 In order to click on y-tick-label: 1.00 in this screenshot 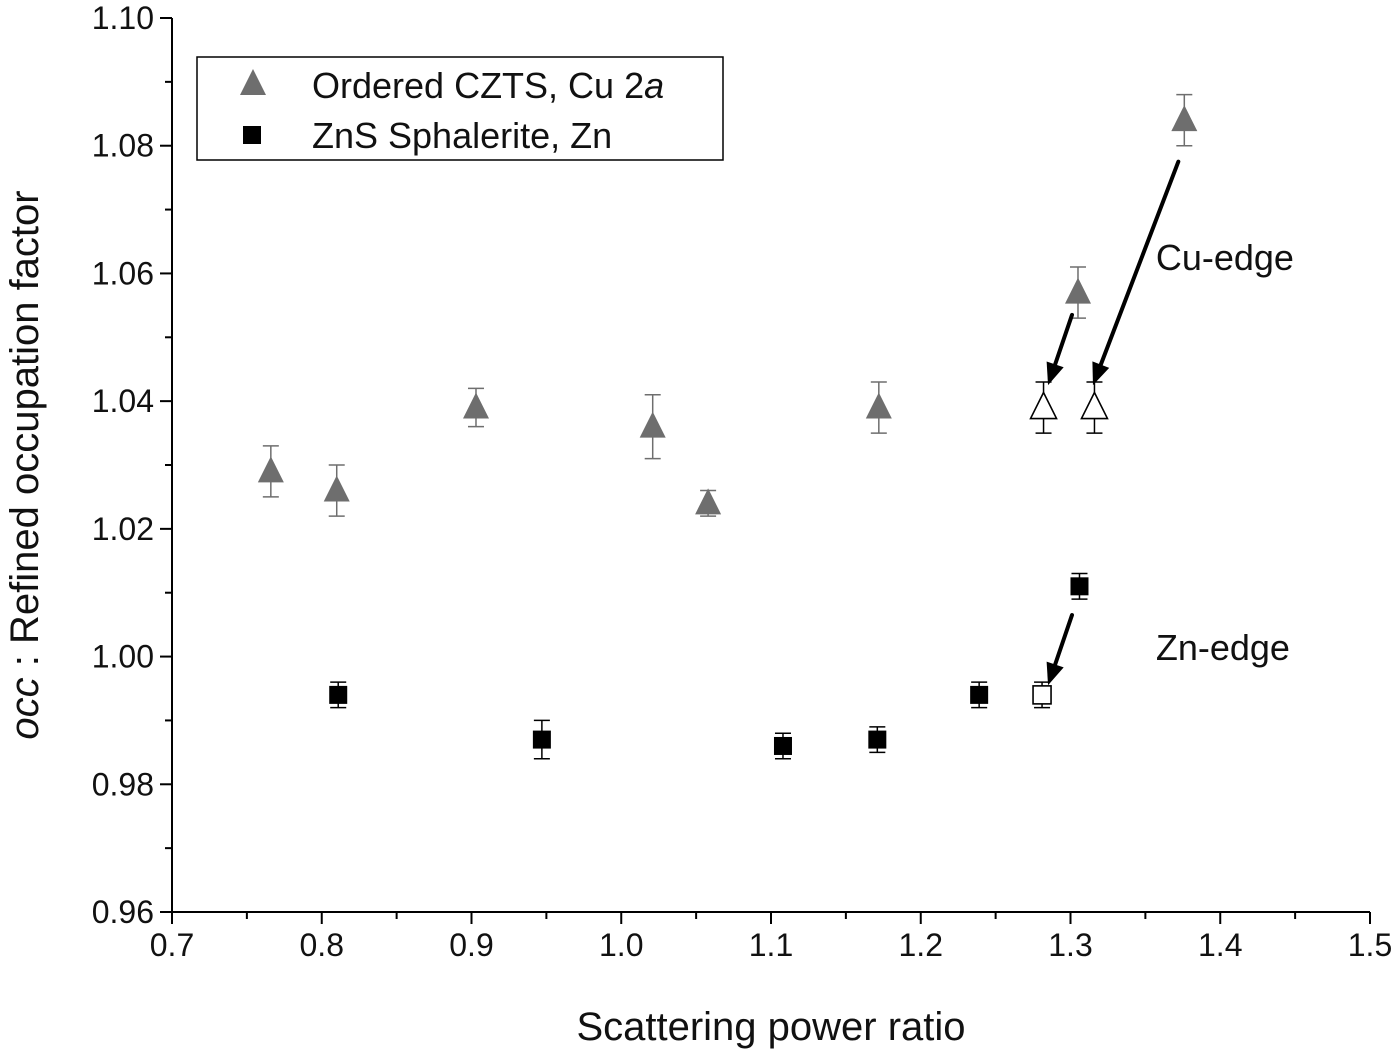, I will do `click(123, 657)`.